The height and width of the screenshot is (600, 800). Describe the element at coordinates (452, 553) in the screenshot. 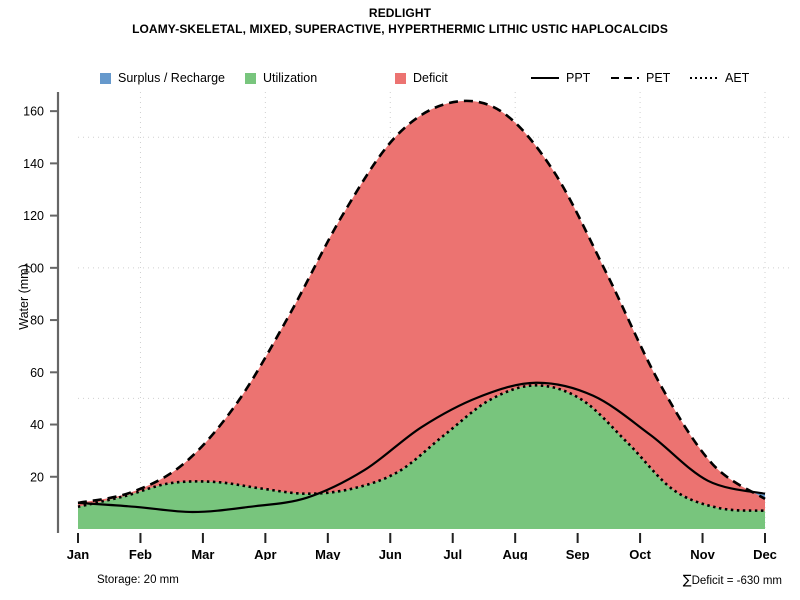

I see `x-tick-label: Jul` at that location.